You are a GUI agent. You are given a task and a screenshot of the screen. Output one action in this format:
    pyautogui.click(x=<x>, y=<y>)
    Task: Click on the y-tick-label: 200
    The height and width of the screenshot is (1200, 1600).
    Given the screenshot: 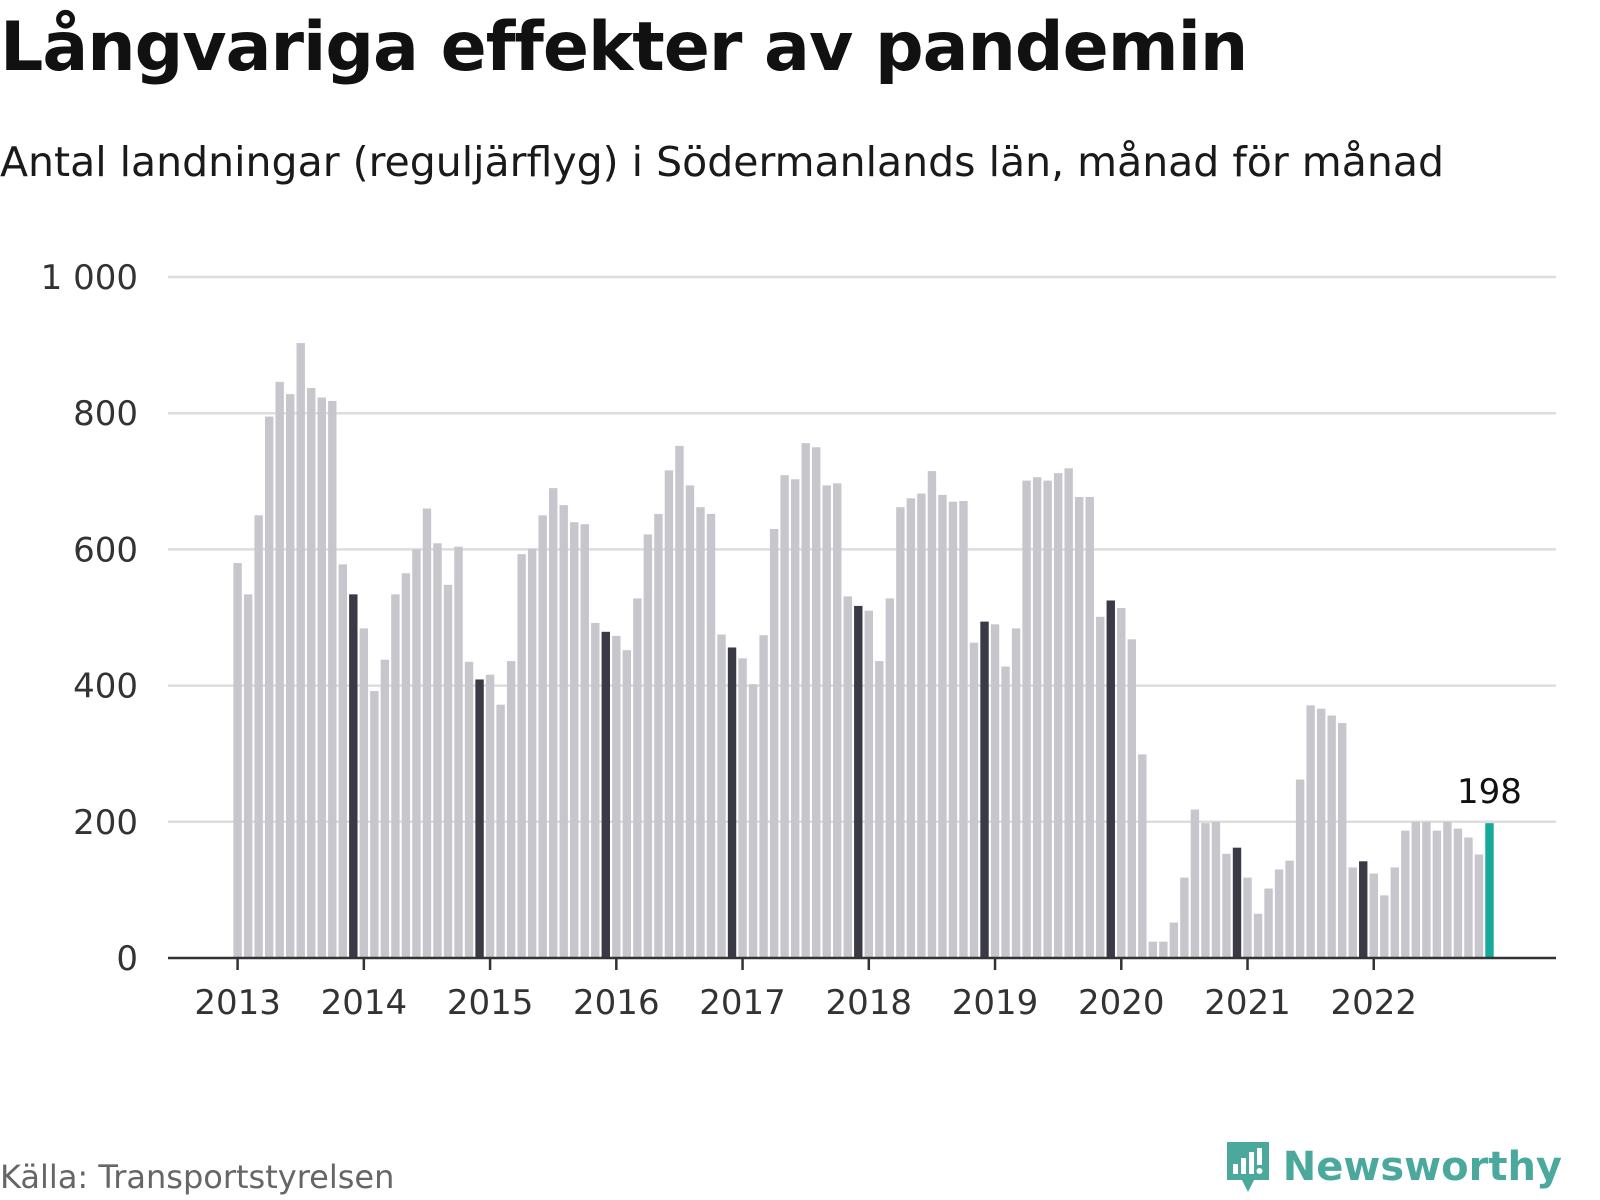 What is the action you would take?
    pyautogui.click(x=105, y=823)
    